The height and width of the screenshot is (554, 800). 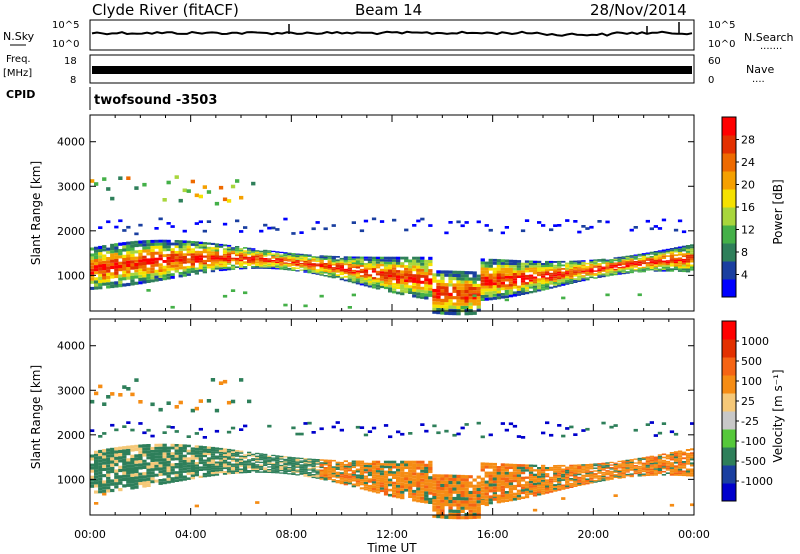 What do you see at coordinates (729, 411) in the screenshot?
I see `colorbar-frame` at bounding box center [729, 411].